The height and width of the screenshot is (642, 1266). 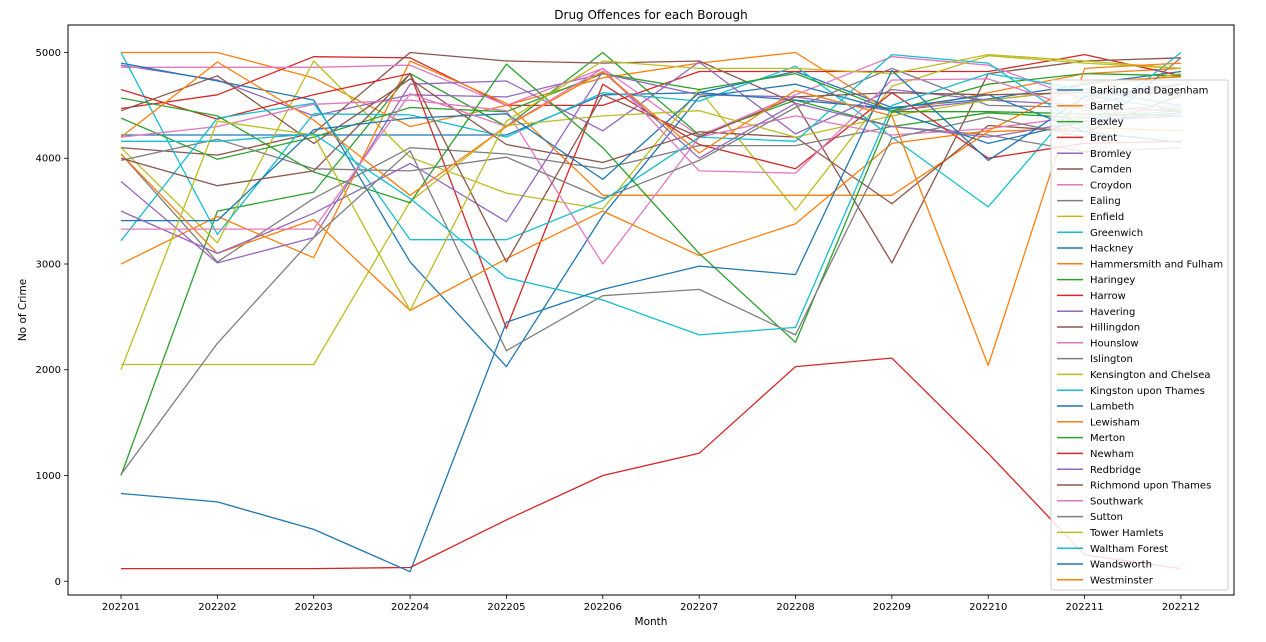 What do you see at coordinates (48, 264) in the screenshot?
I see `y-tick-label: 3000` at bounding box center [48, 264].